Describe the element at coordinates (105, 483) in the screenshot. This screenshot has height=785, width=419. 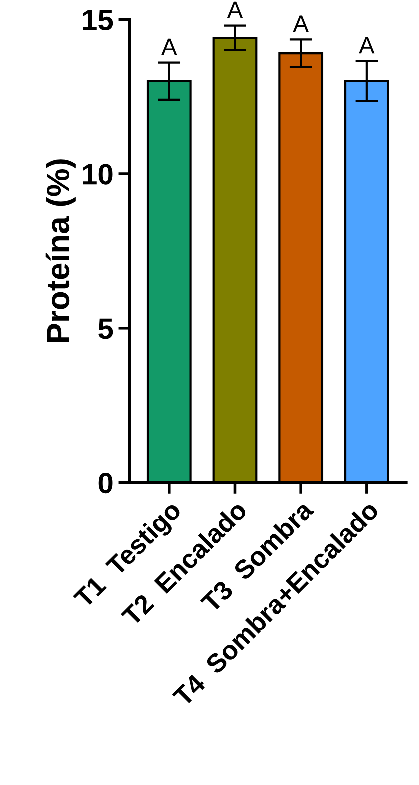
I see `y-tick-label: 0` at that location.